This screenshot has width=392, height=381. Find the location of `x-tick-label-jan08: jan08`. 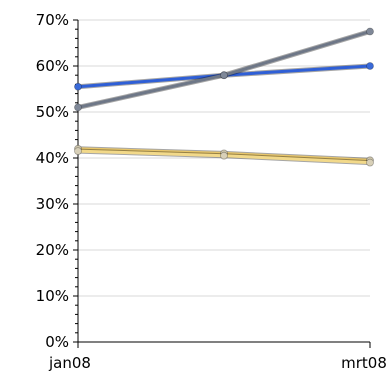

x-tick-label-jan08: jan08 is located at coordinates (69, 363).